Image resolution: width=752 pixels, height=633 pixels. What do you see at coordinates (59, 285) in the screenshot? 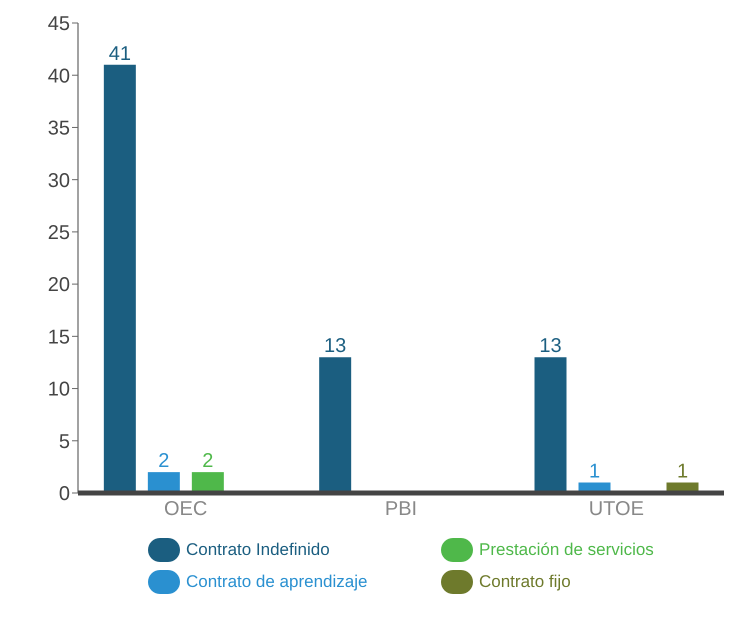
I see `y-tick-label: 20` at bounding box center [59, 285].